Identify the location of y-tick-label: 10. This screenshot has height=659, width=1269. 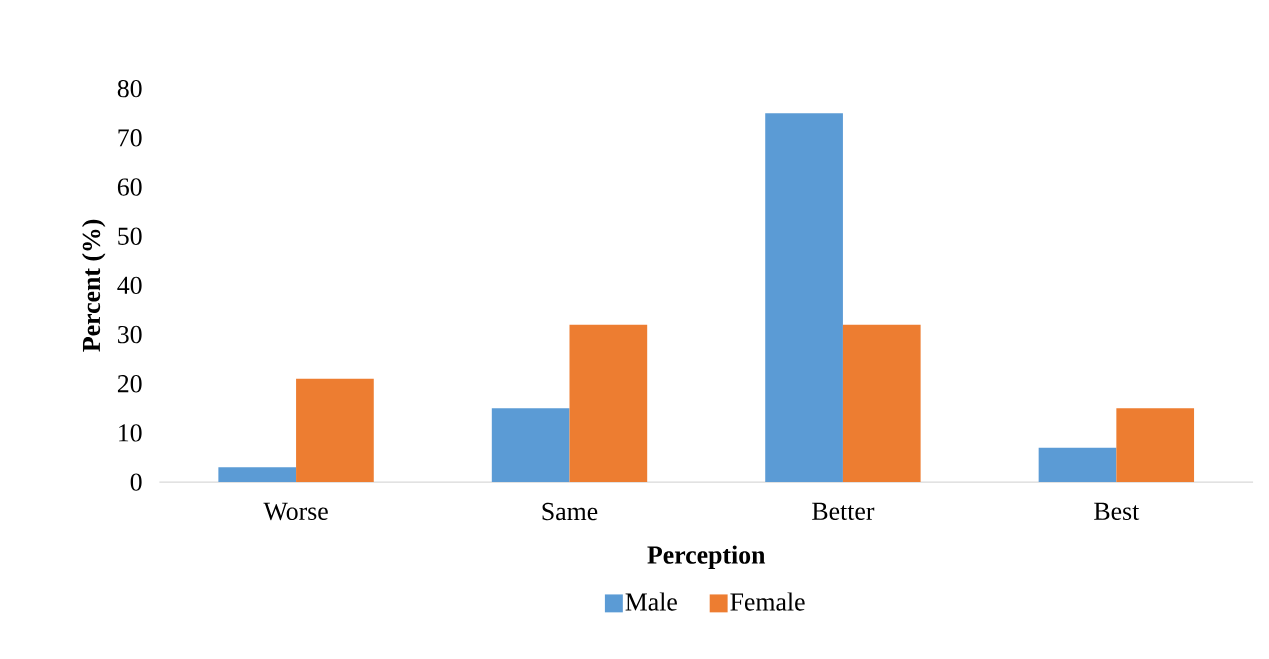
(130, 433).